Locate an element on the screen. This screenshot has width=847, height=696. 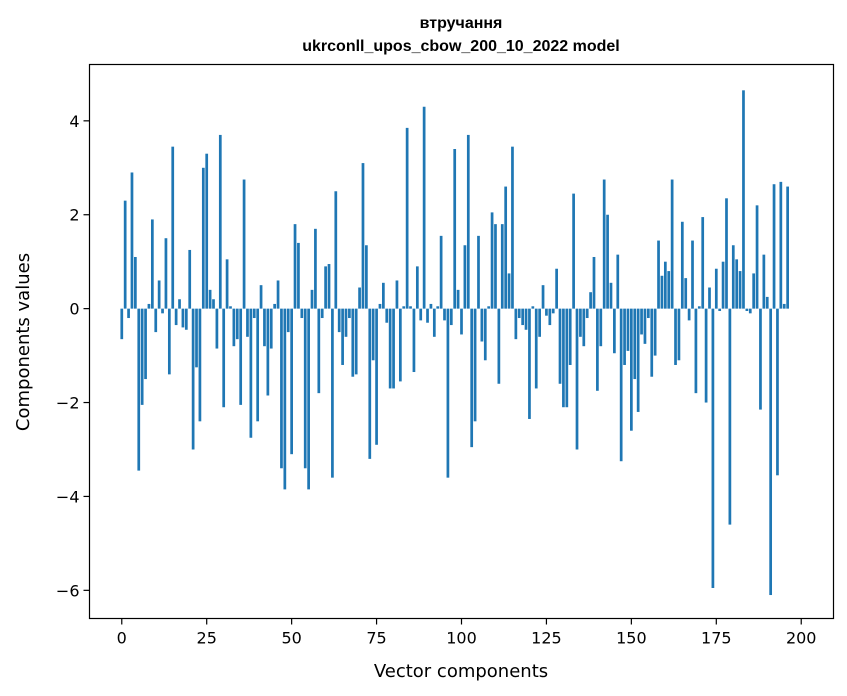
x-tick-label: 100 is located at coordinates (461, 638).